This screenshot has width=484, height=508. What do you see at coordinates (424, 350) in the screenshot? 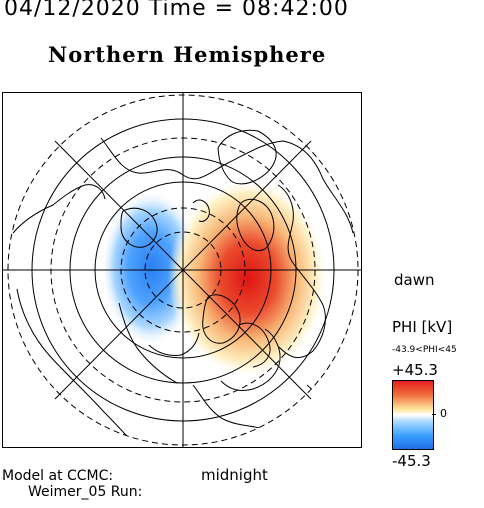
I see `colorbar-range: -43.9<PHI<45` at bounding box center [424, 350].